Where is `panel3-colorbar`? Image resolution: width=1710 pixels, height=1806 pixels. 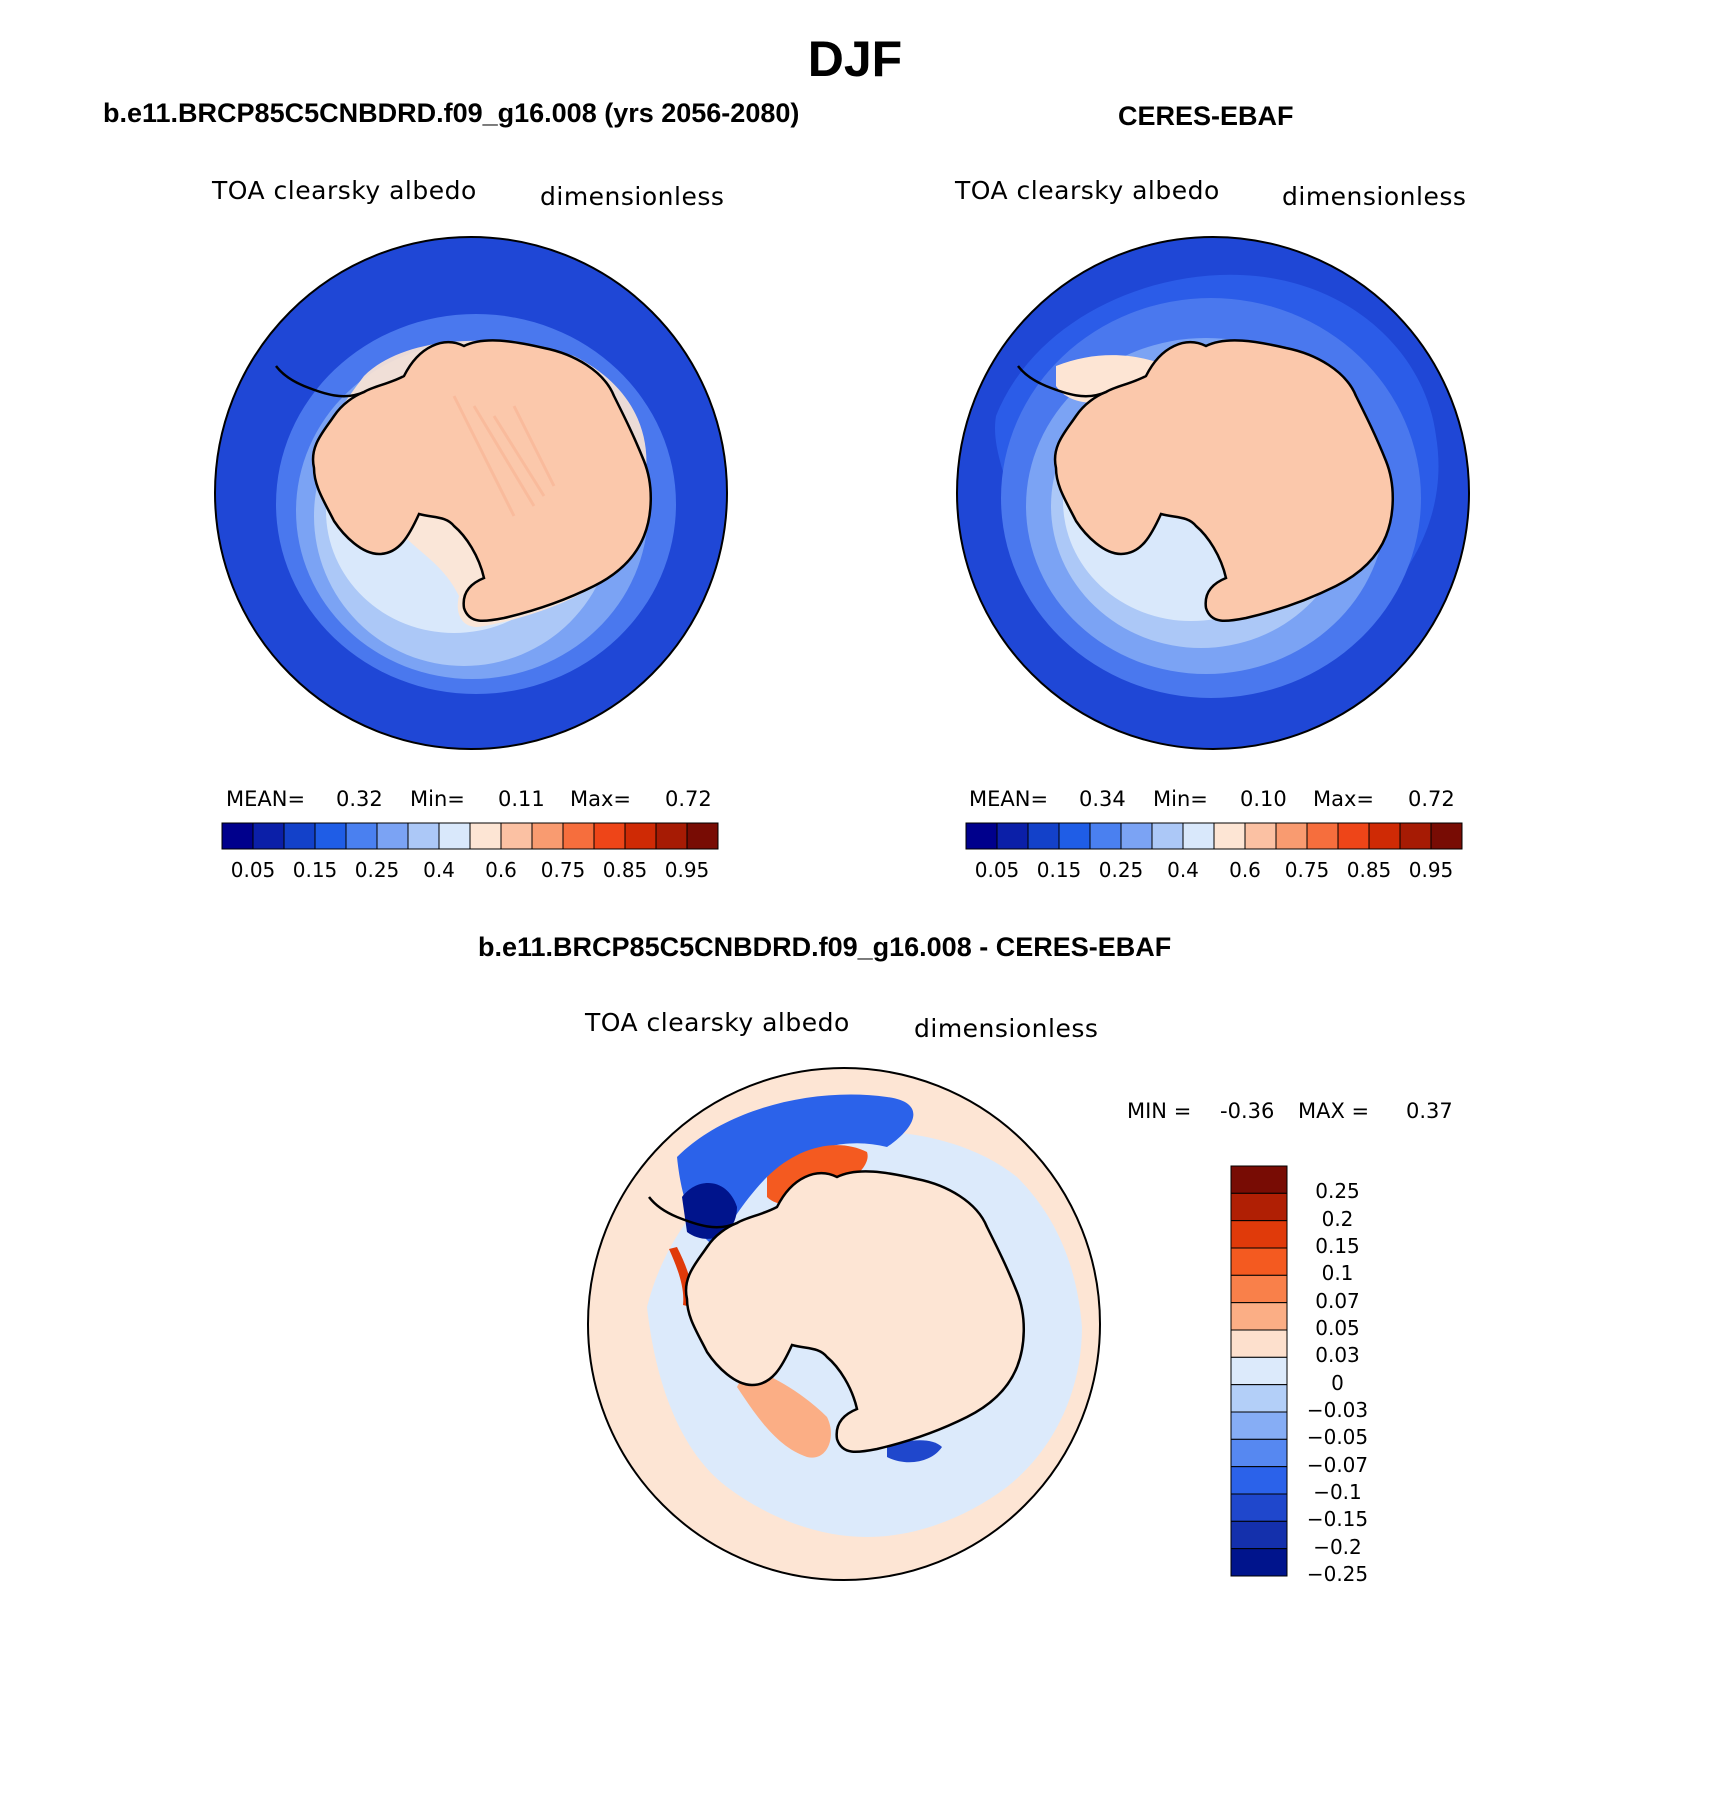 panel3-colorbar is located at coordinates (1259, 1371).